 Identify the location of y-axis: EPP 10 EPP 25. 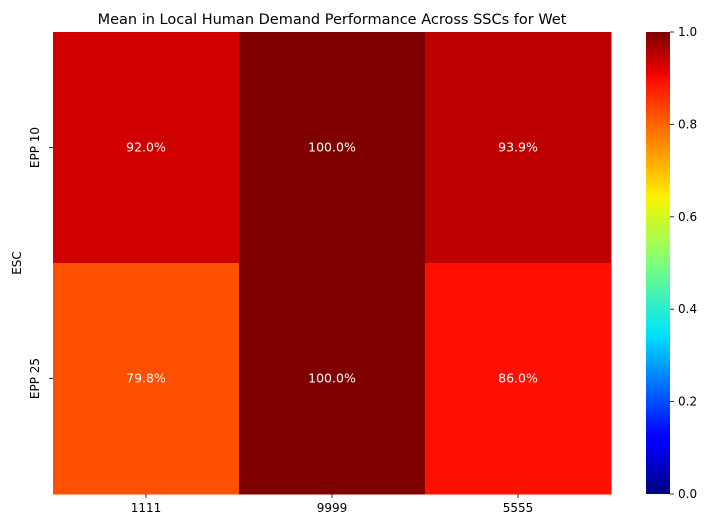
(40, 263).